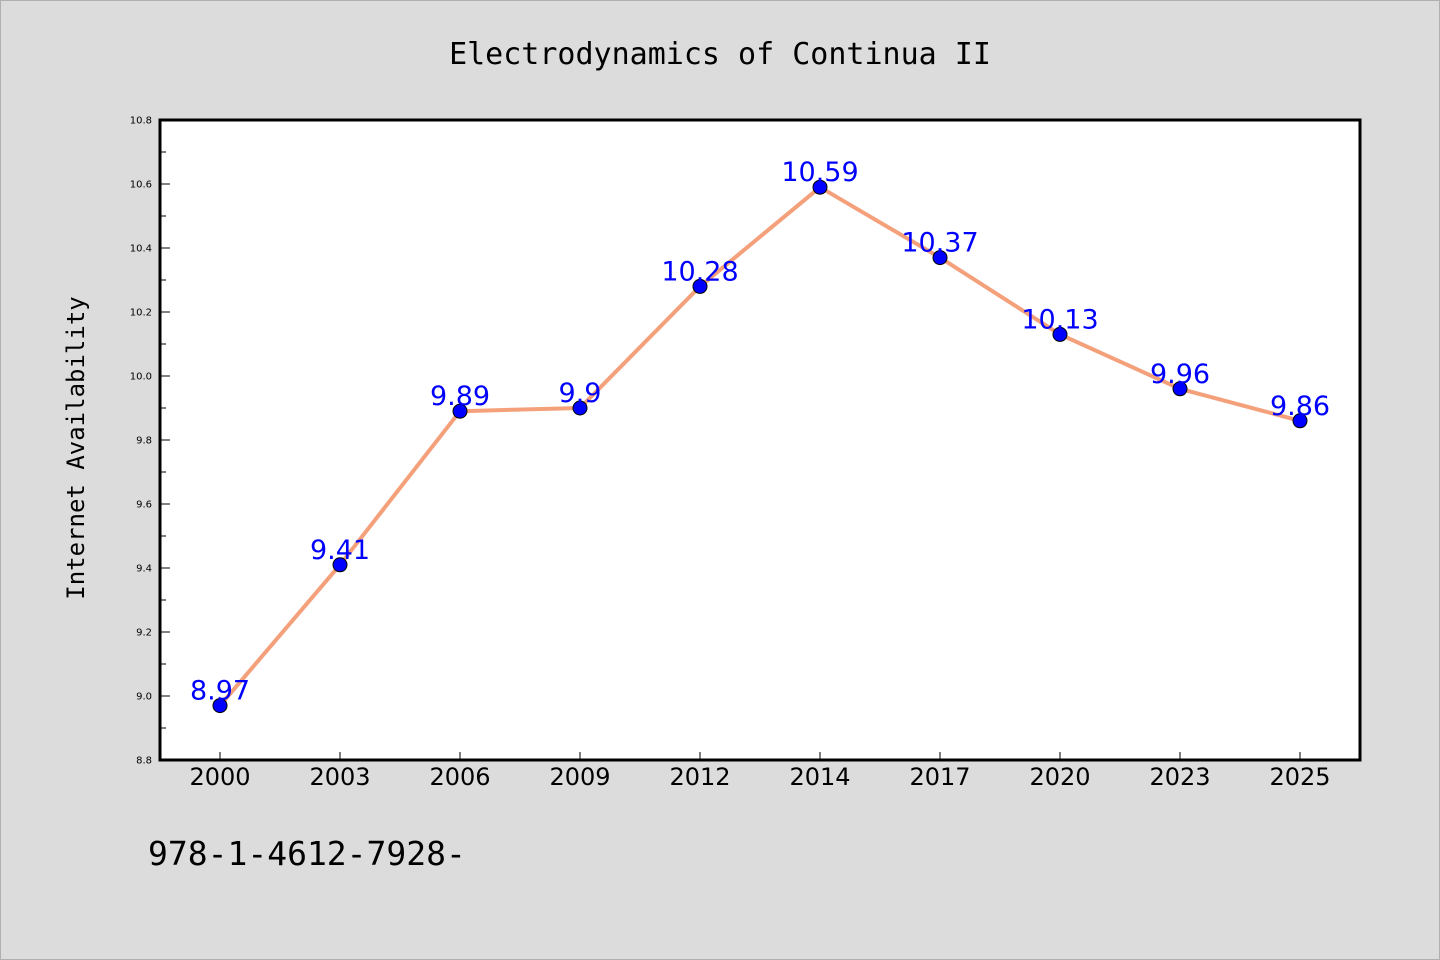  Describe the element at coordinates (1300, 406) in the screenshot. I see `data-label: 9.86` at that location.